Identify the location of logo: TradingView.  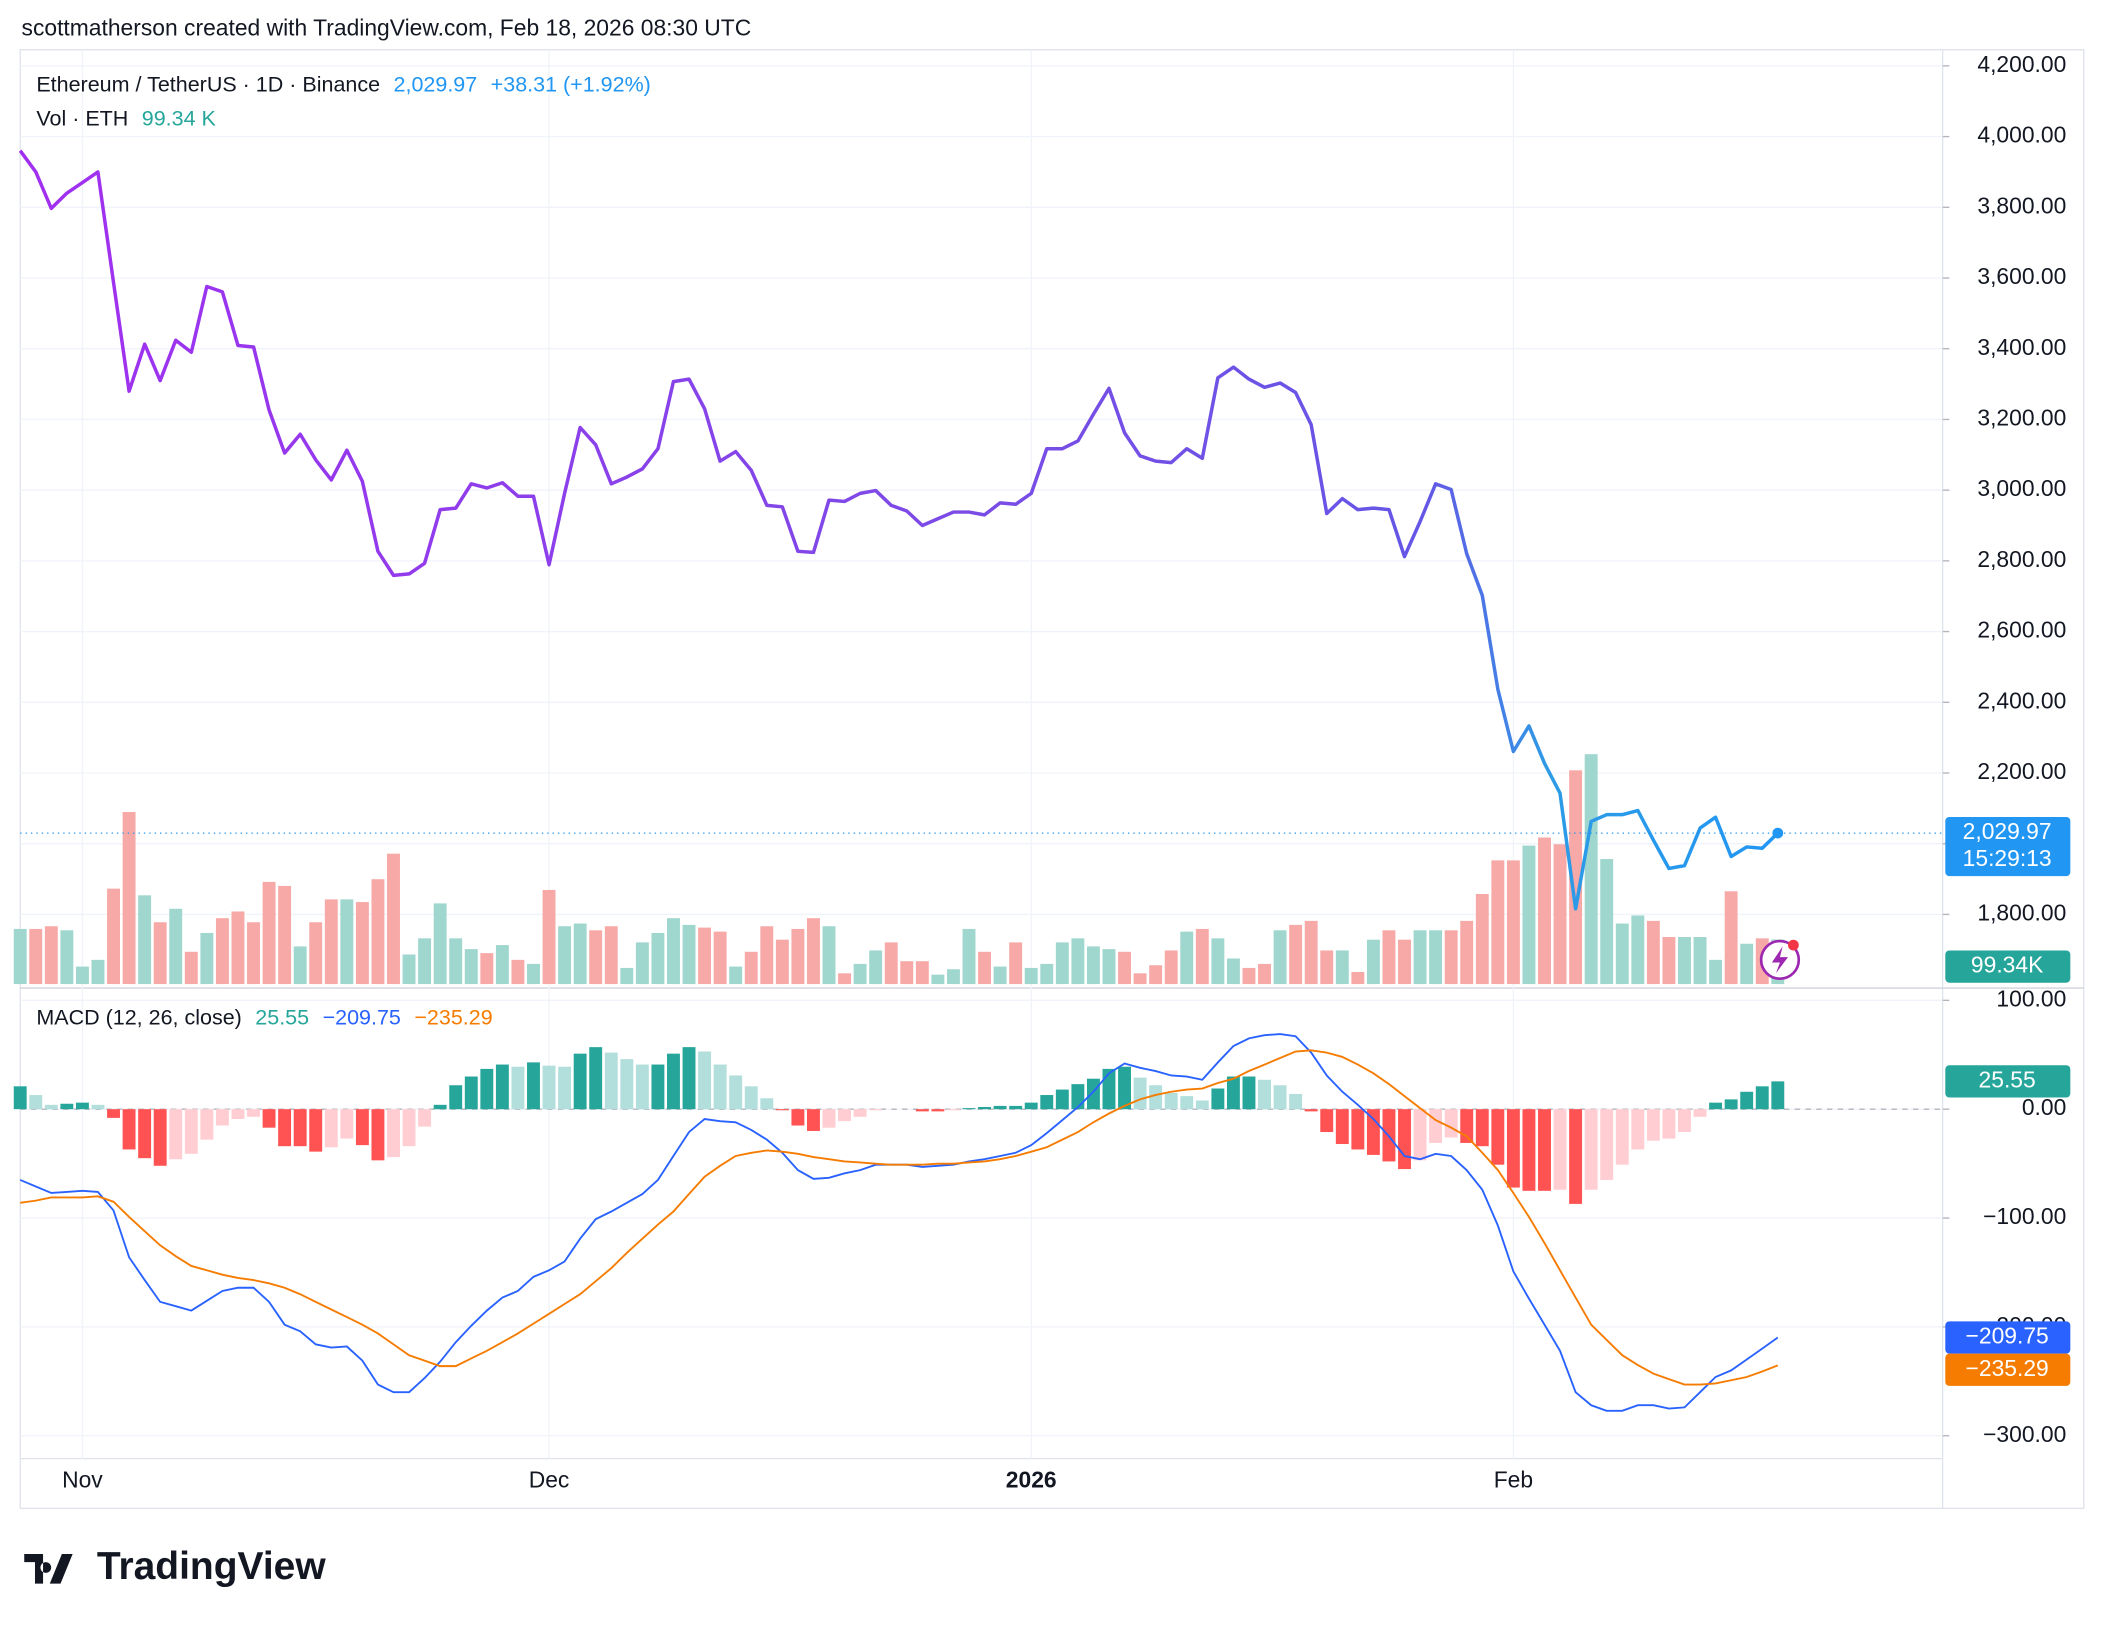
(175, 1566).